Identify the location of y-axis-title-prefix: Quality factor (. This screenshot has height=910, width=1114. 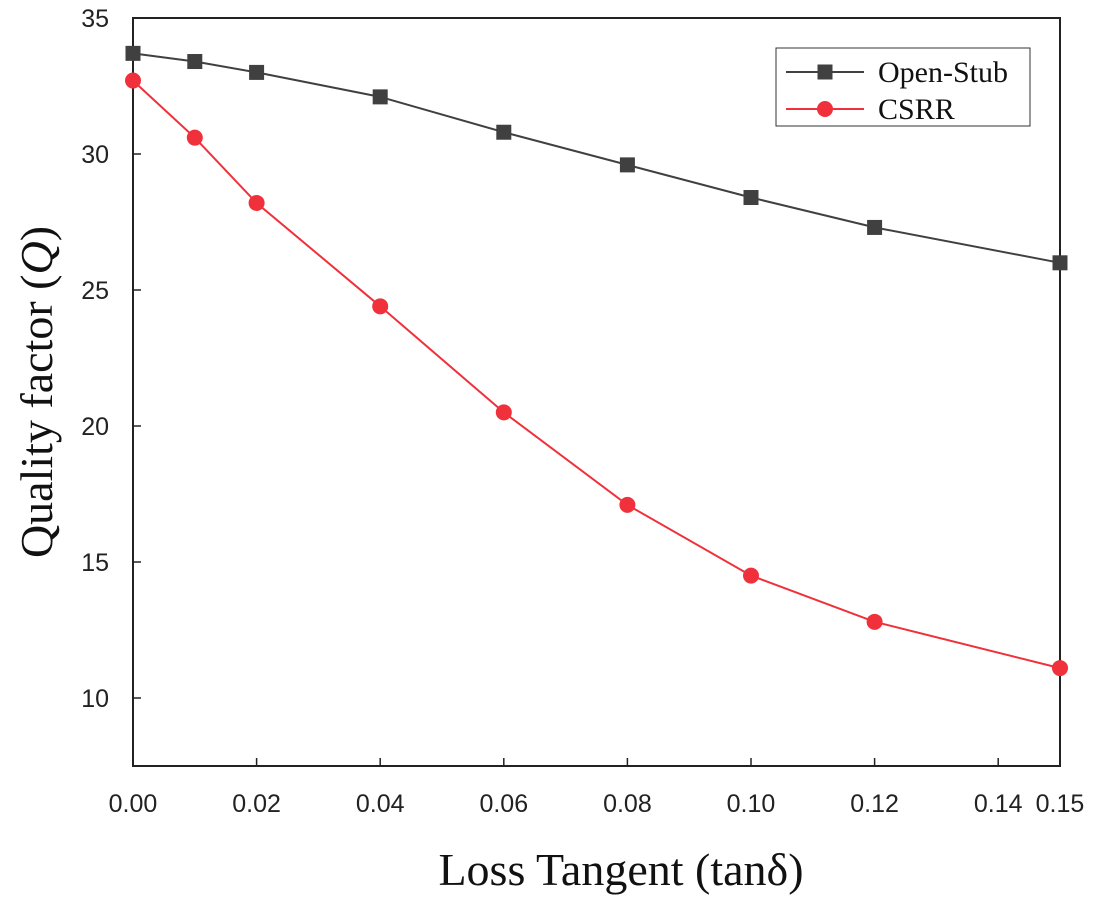
(36, 417).